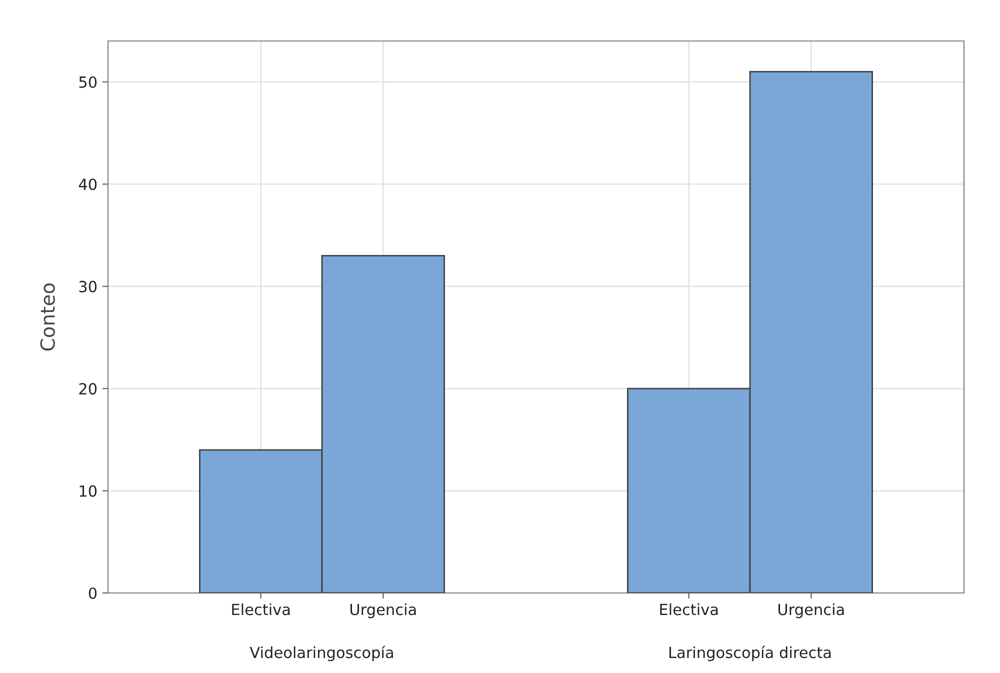  What do you see at coordinates (88, 82) in the screenshot?
I see `y-tick-label: 50` at bounding box center [88, 82].